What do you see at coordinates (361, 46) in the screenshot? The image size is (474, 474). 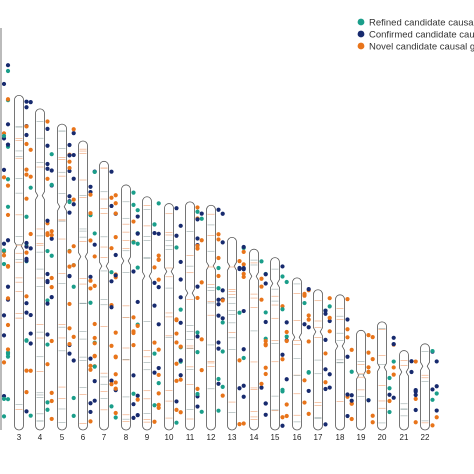 I see `legend-swatch-novel` at bounding box center [361, 46].